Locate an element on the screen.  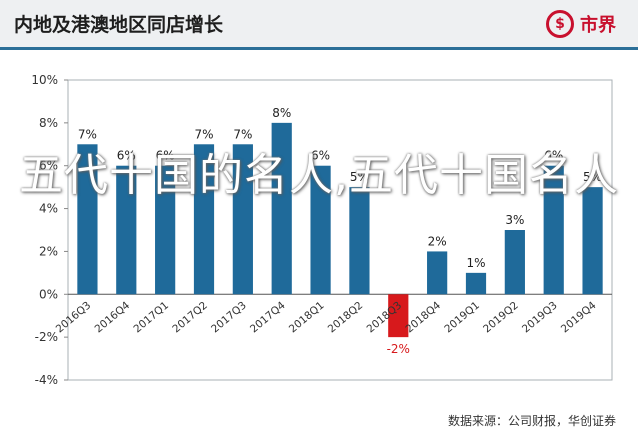
x-tick-label: 2018Q1 is located at coordinates (307, 317).